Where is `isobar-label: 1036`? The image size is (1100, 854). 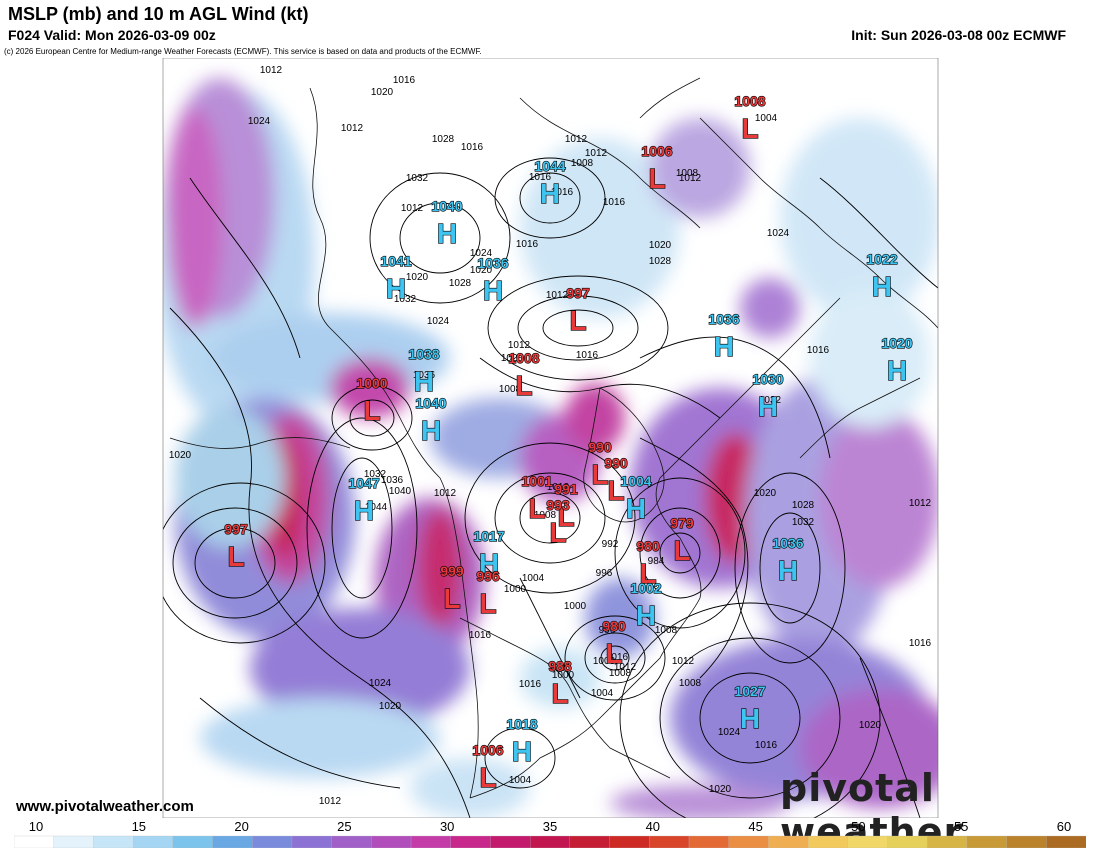
isobar-label: 1036 is located at coordinates (424, 375).